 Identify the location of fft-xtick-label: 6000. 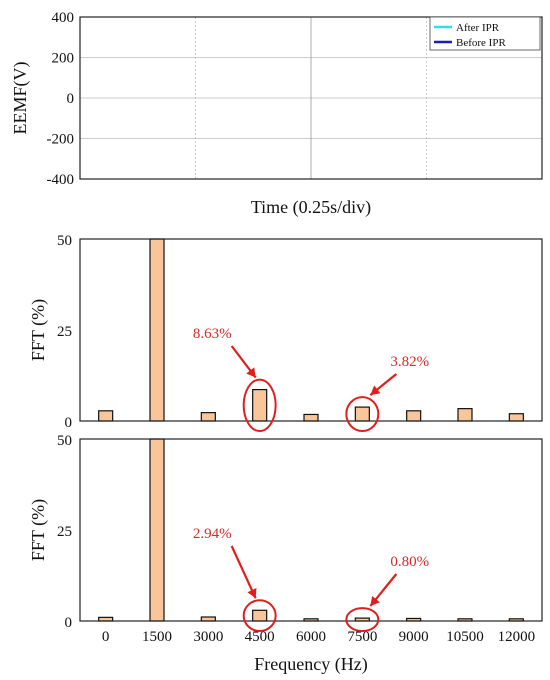
(311, 637).